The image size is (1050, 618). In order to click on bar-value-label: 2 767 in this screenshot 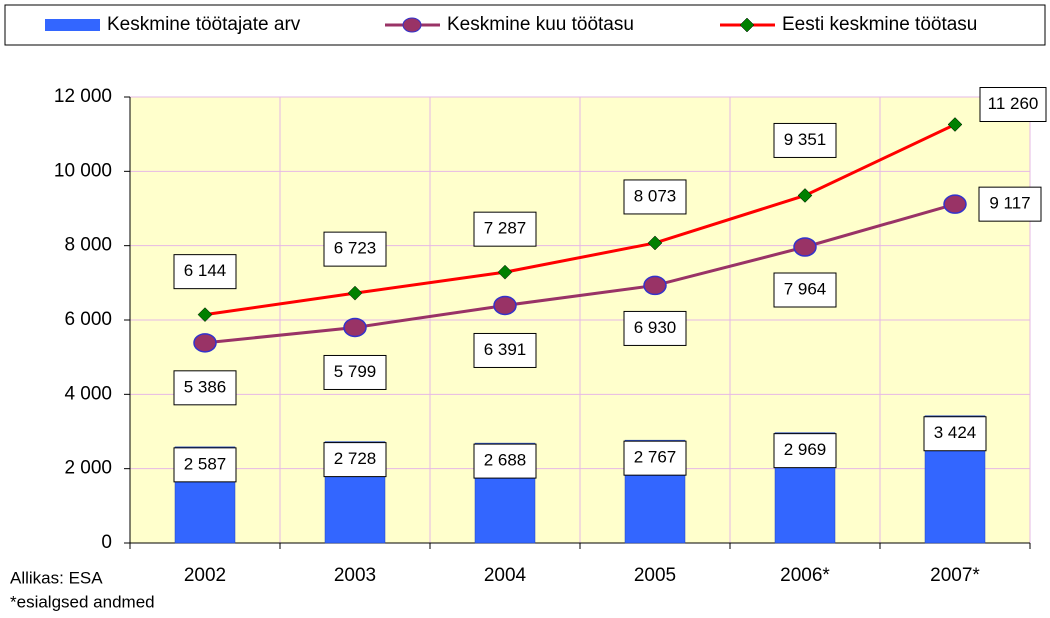, I will do `click(655, 457)`.